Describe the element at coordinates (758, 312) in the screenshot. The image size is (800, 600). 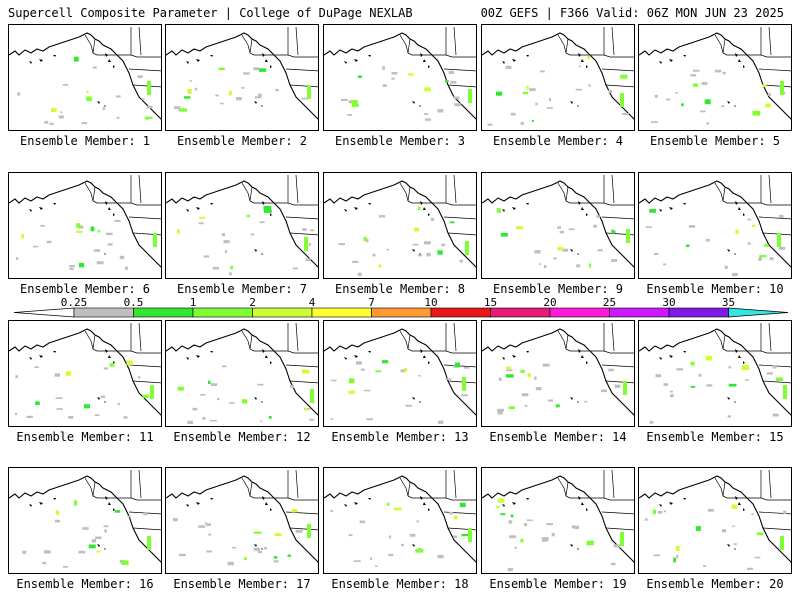
I see `colorbar-upper-cap` at that location.